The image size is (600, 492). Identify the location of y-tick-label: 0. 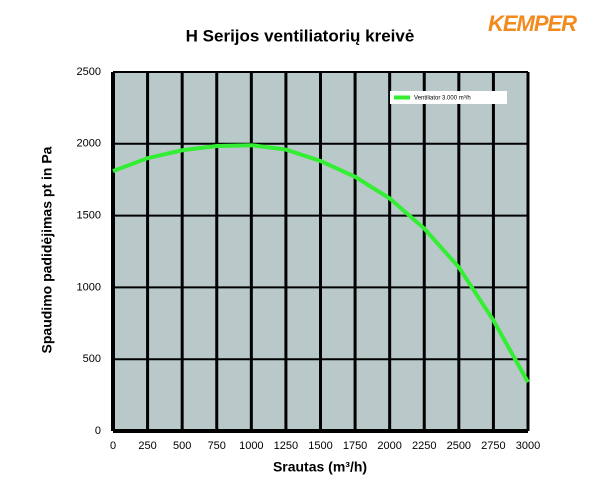
(98, 431).